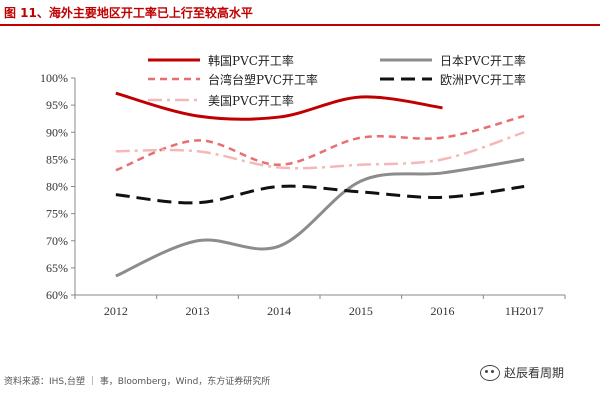  What do you see at coordinates (54, 78) in the screenshot?
I see `y-tick-label: 100%` at bounding box center [54, 78].